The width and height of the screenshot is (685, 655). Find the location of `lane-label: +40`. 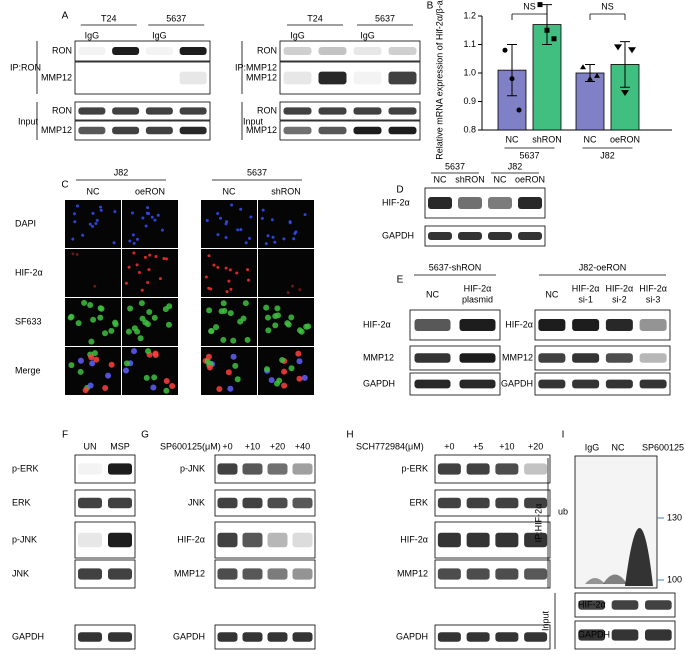

lane-label: +40 is located at coordinates (302, 446).